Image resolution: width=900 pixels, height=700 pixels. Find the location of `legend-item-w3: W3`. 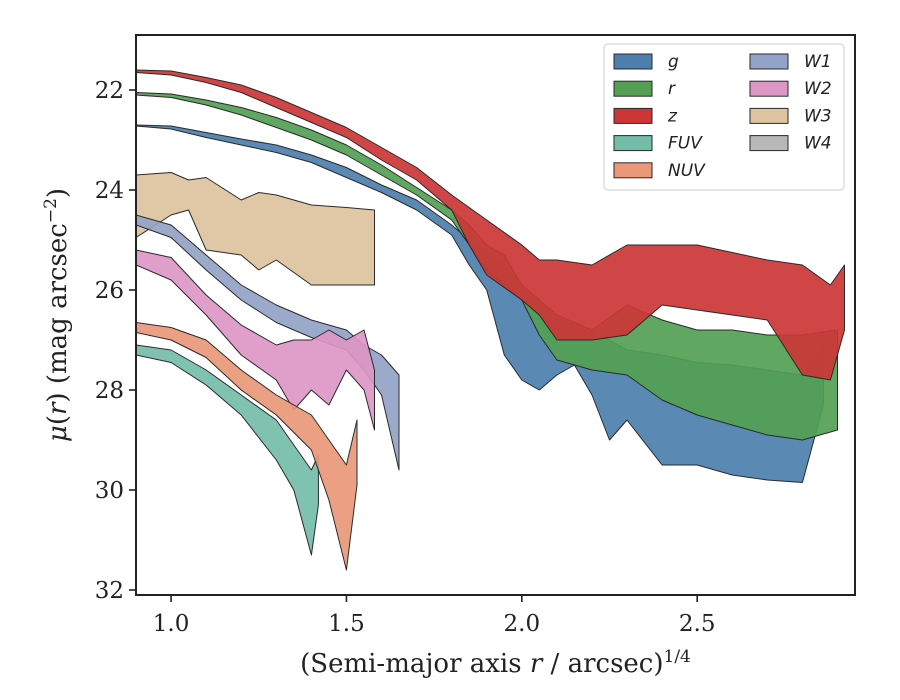

legend-item-w3: W3 is located at coordinates (790, 116).